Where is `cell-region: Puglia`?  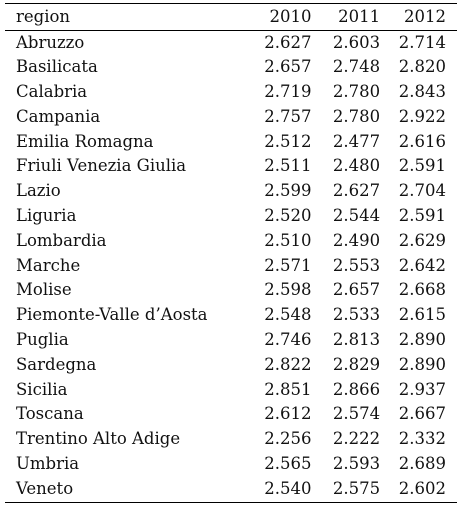
cell-region: Puglia is located at coordinates (42, 340).